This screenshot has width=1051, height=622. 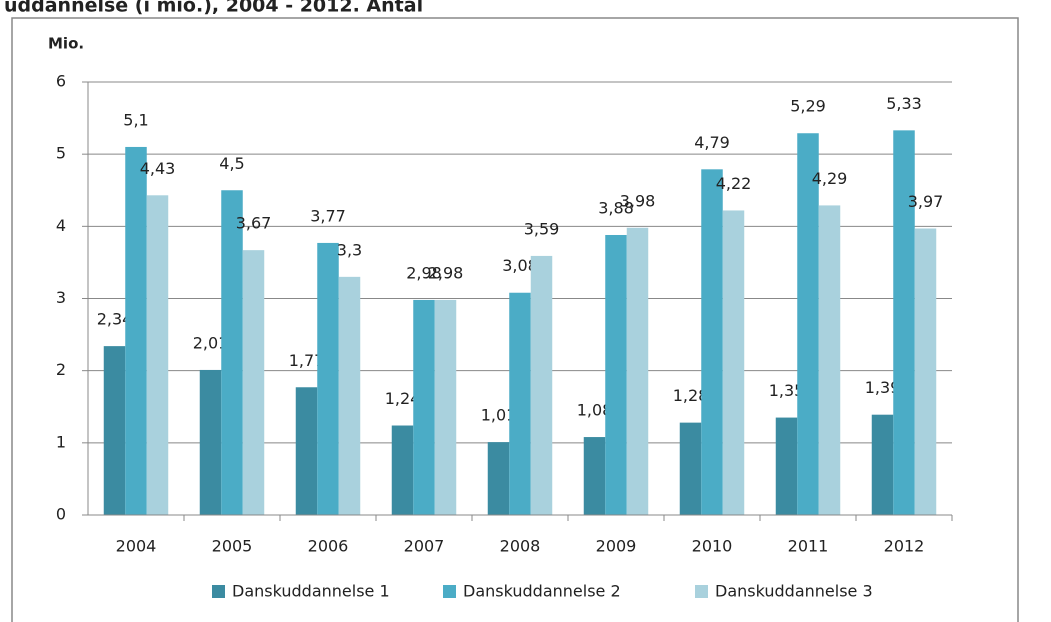 What do you see at coordinates (904, 103) in the screenshot?
I see `data-label: 5,33` at bounding box center [904, 103].